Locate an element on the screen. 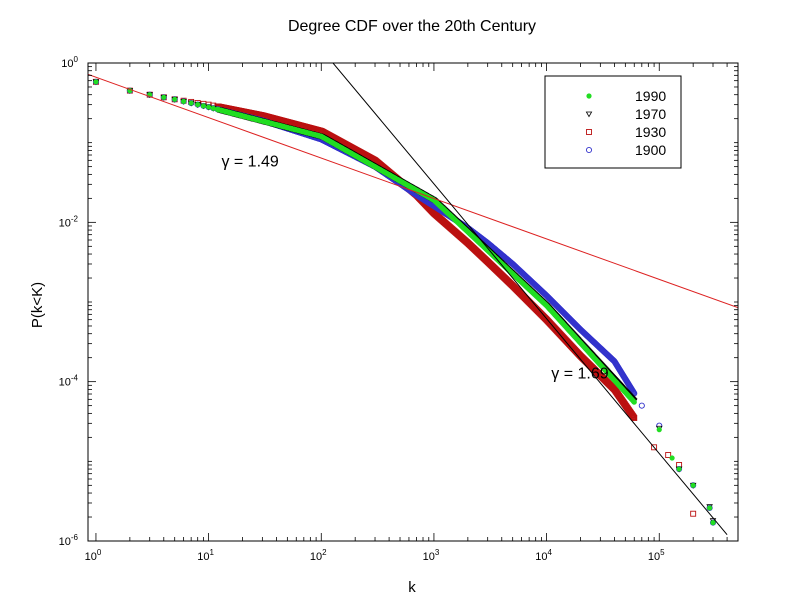  legend: 1990 1970 1930 1900 is located at coordinates (613, 122).